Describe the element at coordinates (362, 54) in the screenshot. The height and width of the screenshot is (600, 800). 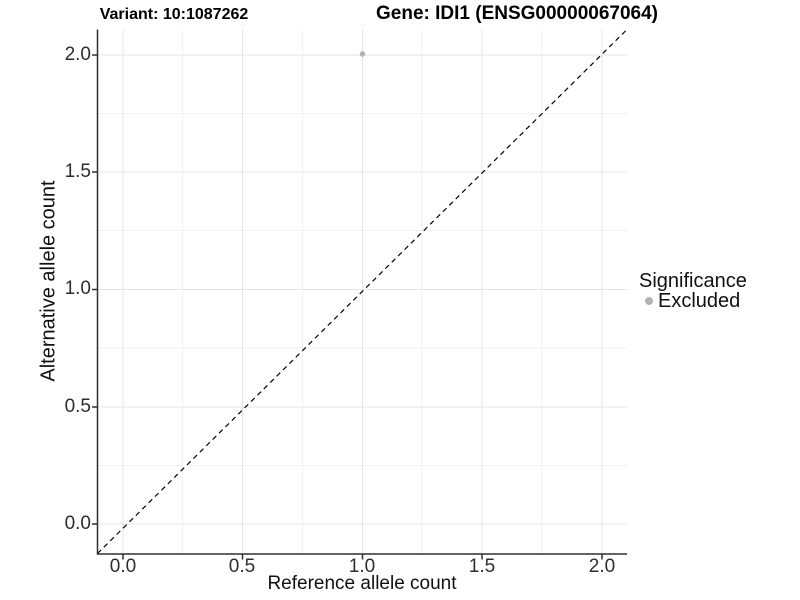
I see `data-point-excluded` at that location.